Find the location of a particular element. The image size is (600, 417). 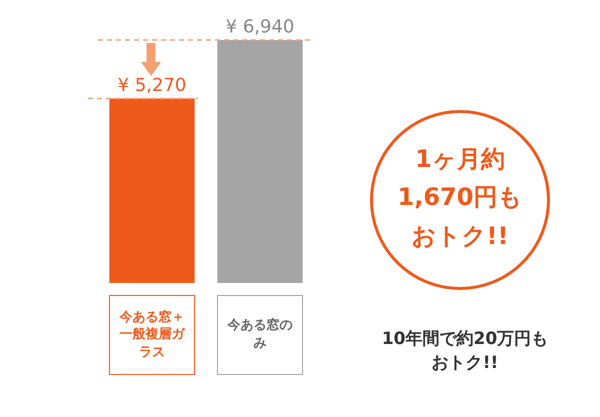

text: 10年間で約20万円もおトク!! is located at coordinates (465, 351).